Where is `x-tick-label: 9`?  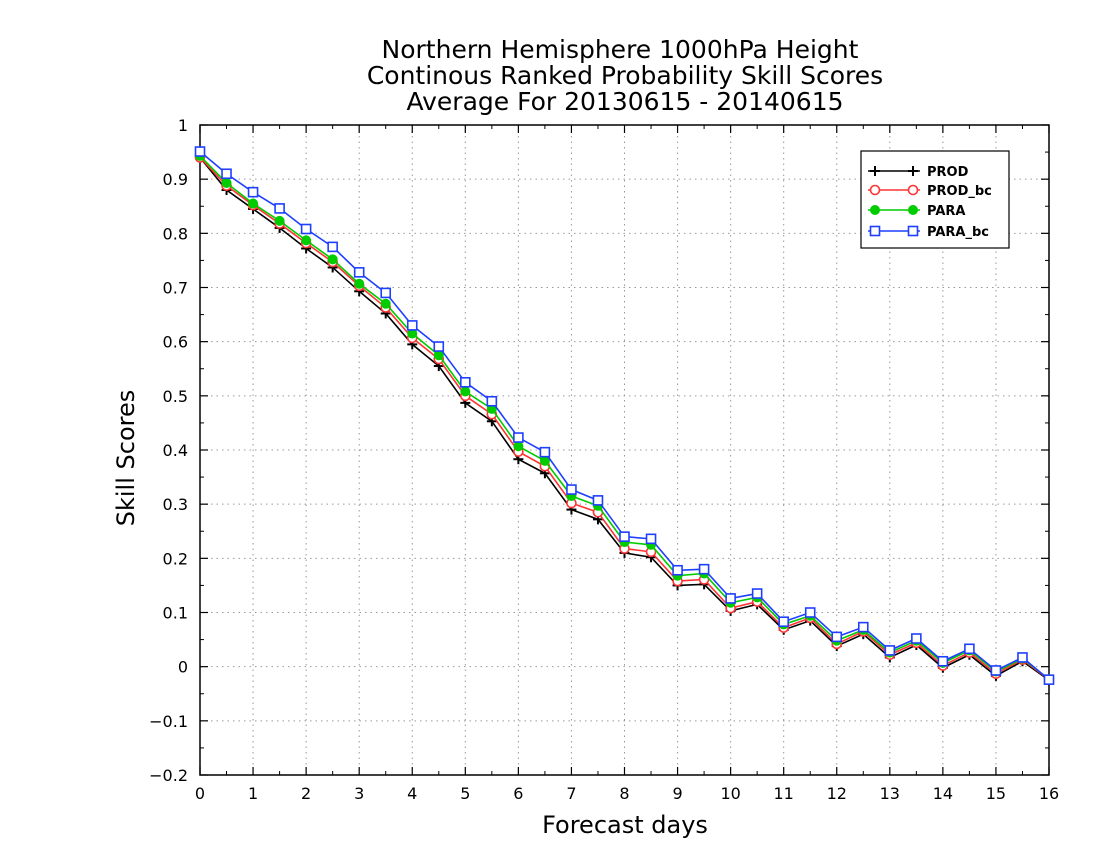 x-tick-label: 9 is located at coordinates (677, 793).